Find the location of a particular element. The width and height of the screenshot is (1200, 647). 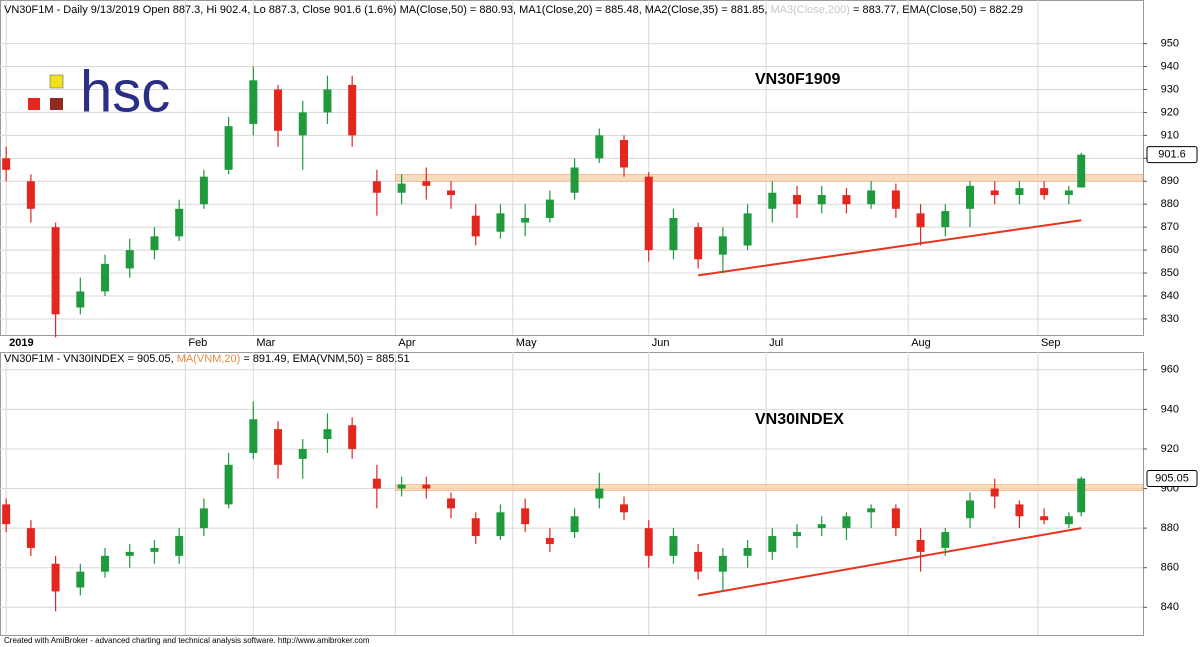

trendline is located at coordinates (889, 562).